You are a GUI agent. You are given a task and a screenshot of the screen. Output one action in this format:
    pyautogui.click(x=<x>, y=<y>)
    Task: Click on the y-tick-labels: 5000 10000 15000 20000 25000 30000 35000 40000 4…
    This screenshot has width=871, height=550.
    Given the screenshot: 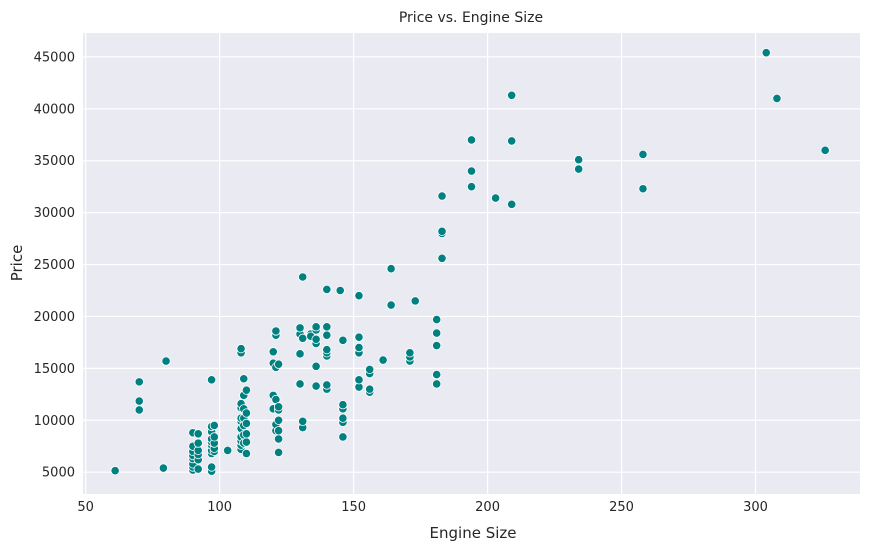 What is the action you would take?
    pyautogui.click(x=54, y=265)
    